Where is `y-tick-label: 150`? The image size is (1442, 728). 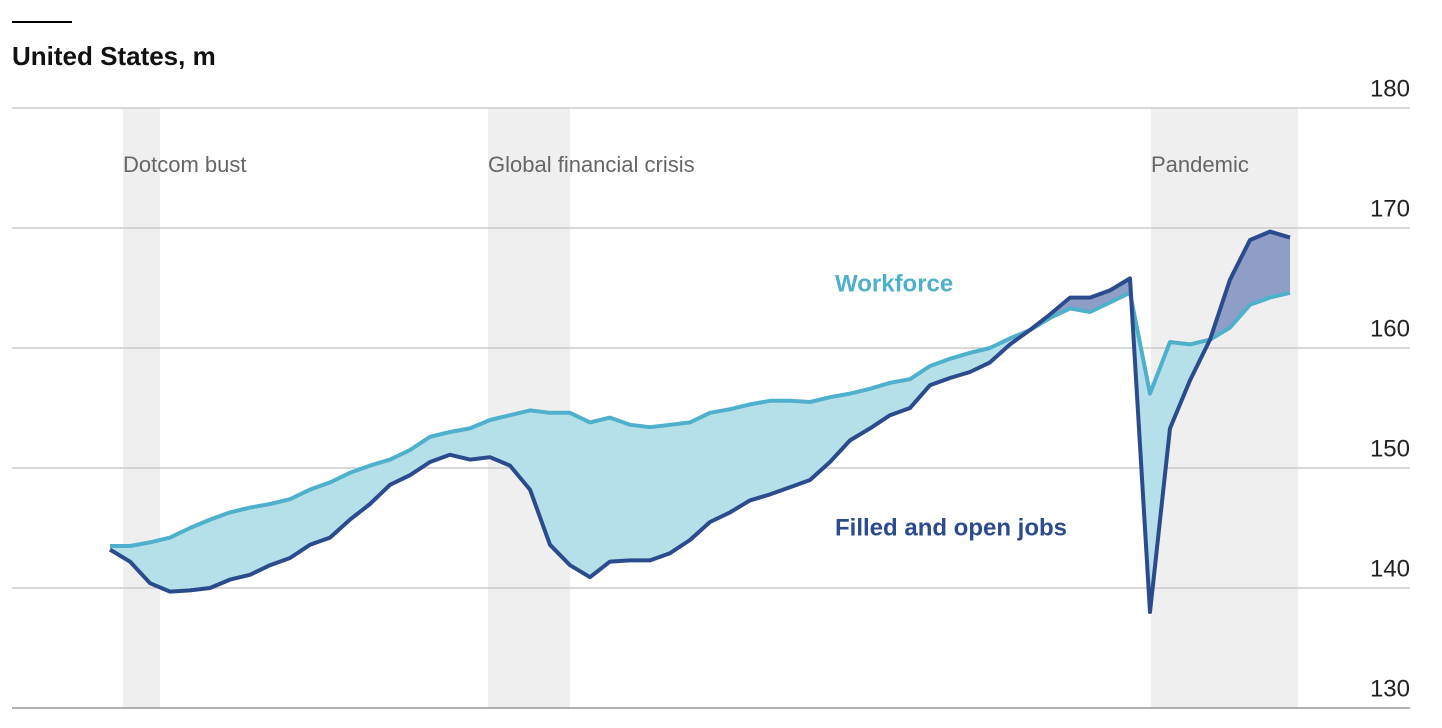
y-tick-label: 150 is located at coordinates (1390, 448).